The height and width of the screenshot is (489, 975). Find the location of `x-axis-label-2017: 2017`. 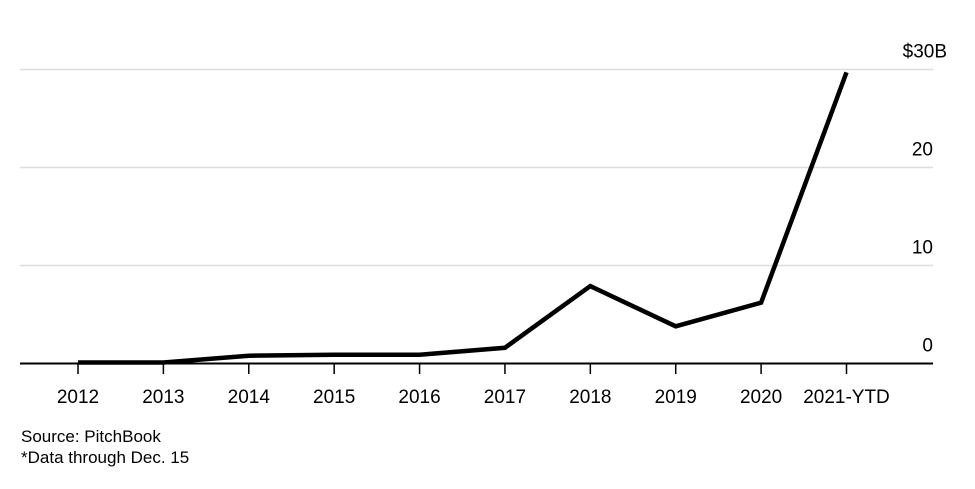

x-axis-label-2017: 2017 is located at coordinates (505, 397).